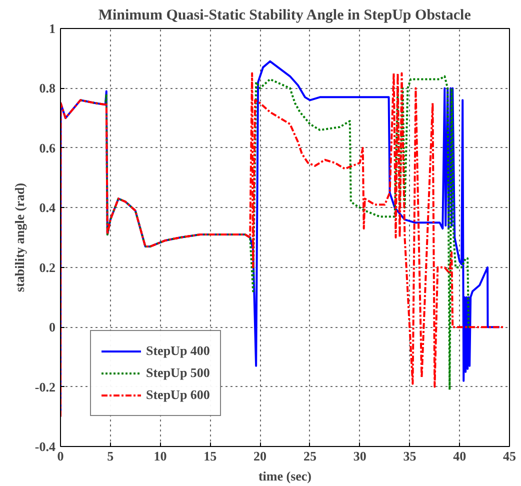 The height and width of the screenshot is (486, 521). I want to click on x-tick-label: 30, so click(359, 456).